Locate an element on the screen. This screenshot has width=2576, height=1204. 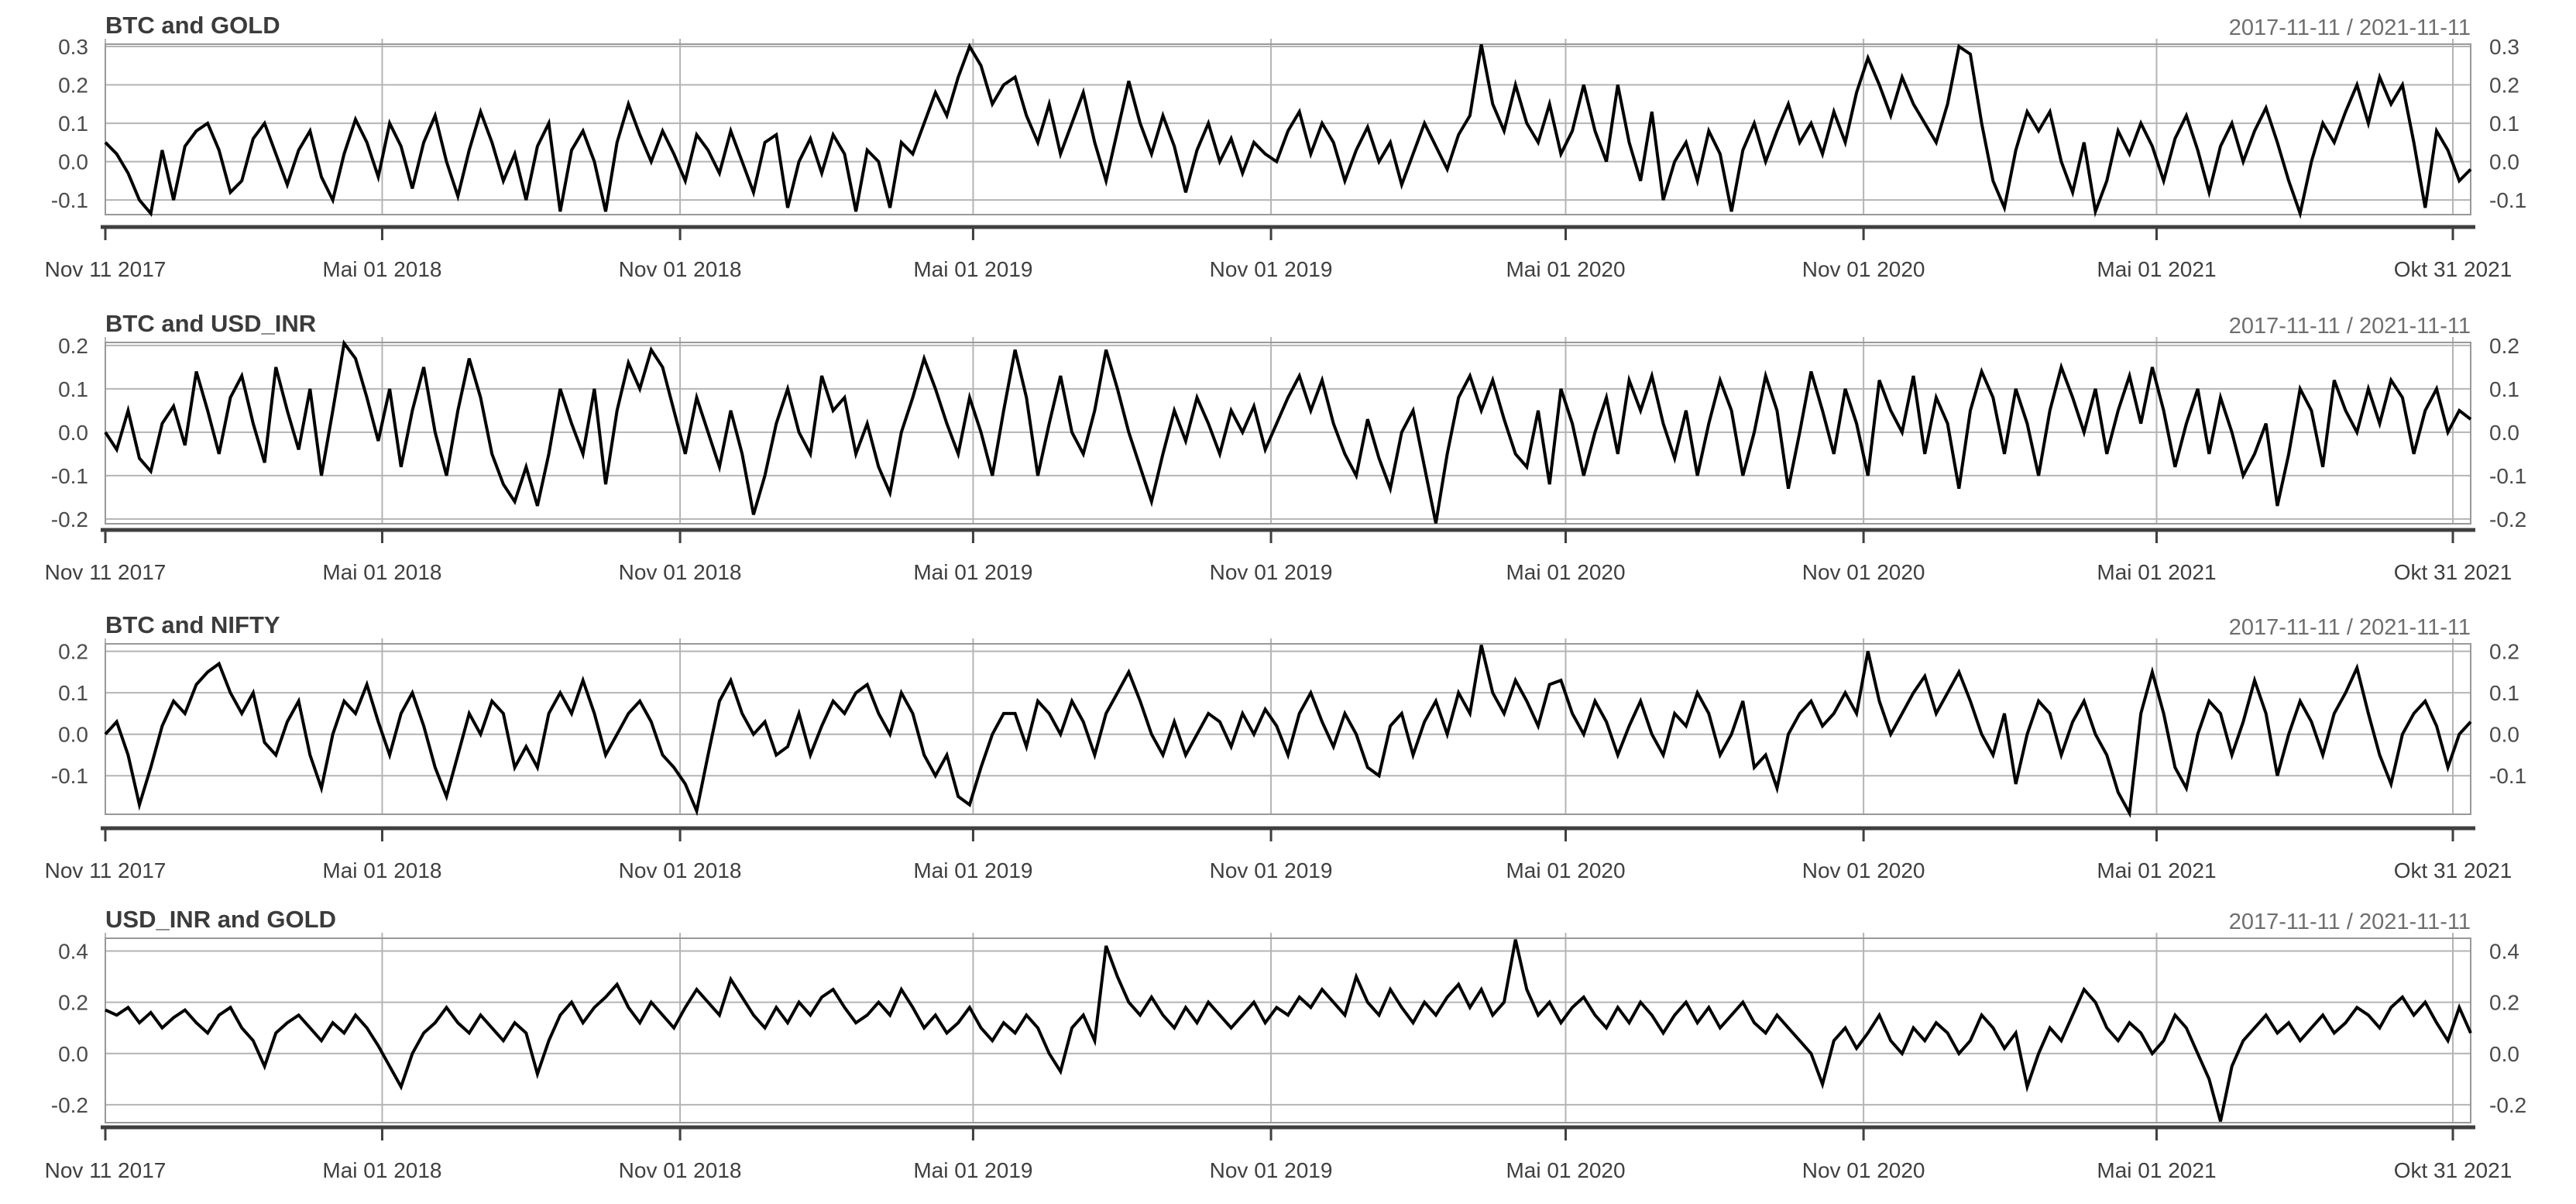
panel-title: USD_INR and GOLD is located at coordinates (220, 919).